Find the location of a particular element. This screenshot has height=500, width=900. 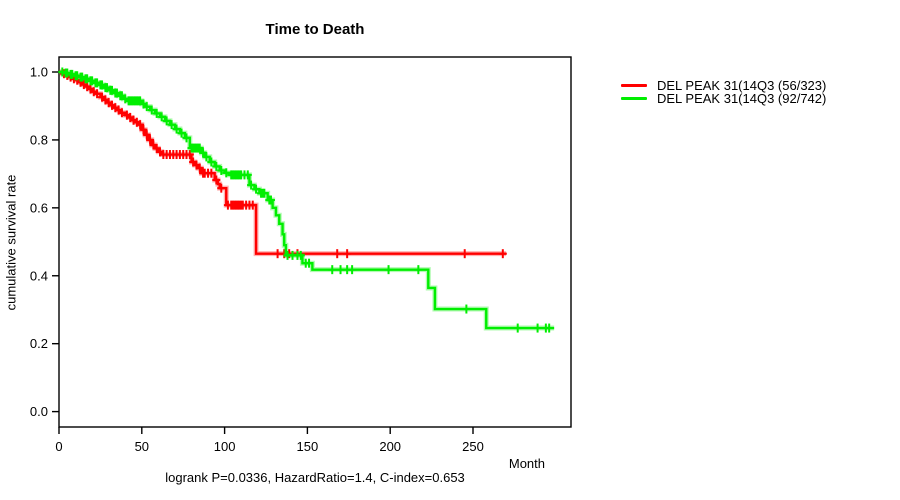

svg-text: 100 is located at coordinates (225, 446).